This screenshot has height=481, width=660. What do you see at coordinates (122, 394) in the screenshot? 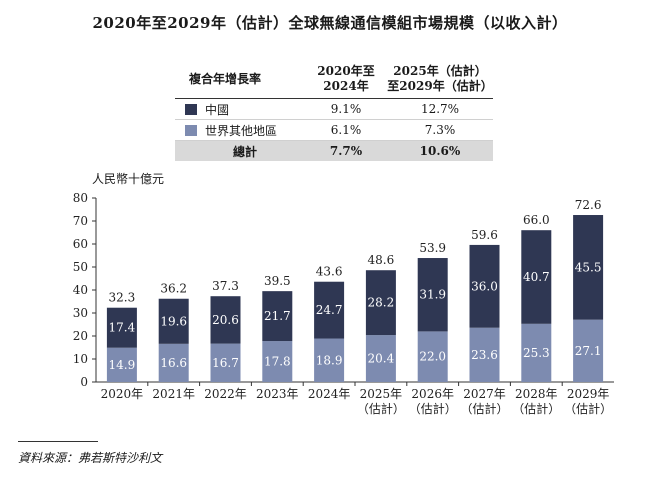
I see `x-tick-label: 2020年` at bounding box center [122, 394].